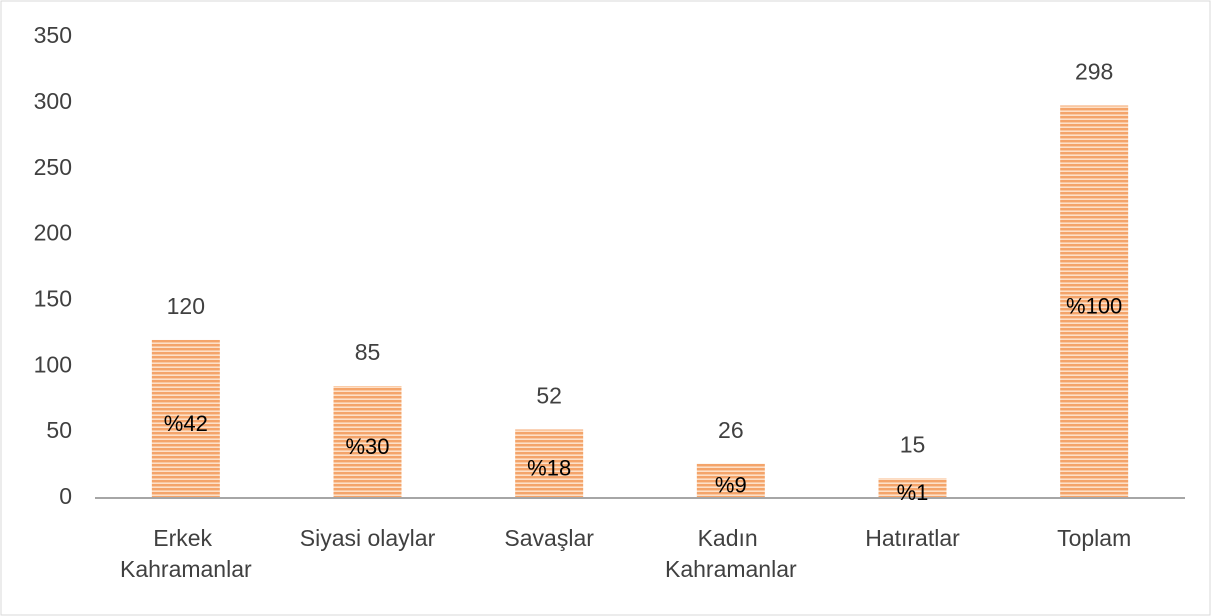 The width and height of the screenshot is (1211, 616). What do you see at coordinates (912, 538) in the screenshot?
I see `x-tick-label: Hatıratlar` at bounding box center [912, 538].